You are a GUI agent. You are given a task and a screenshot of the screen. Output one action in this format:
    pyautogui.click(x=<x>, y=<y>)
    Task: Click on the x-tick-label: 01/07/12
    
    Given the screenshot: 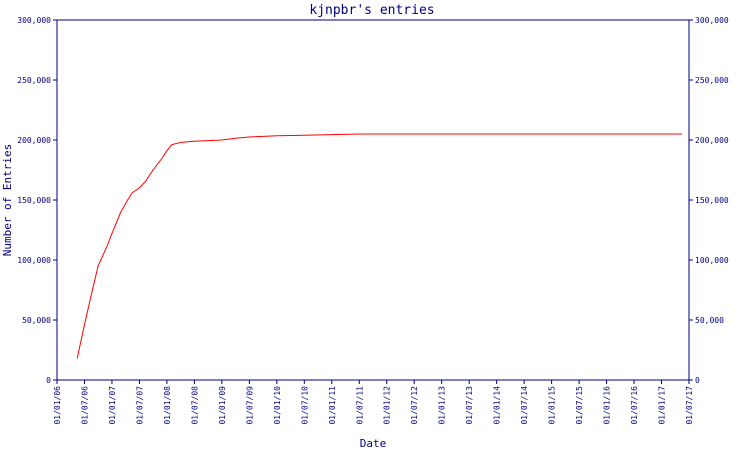 What is the action you would take?
    pyautogui.click(x=414, y=405)
    